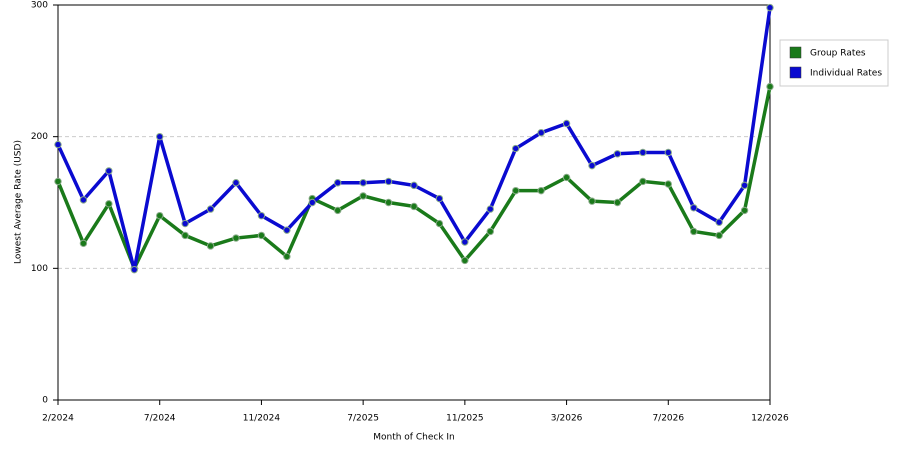  I want to click on x-tick-label: 2/2024, so click(58, 419).